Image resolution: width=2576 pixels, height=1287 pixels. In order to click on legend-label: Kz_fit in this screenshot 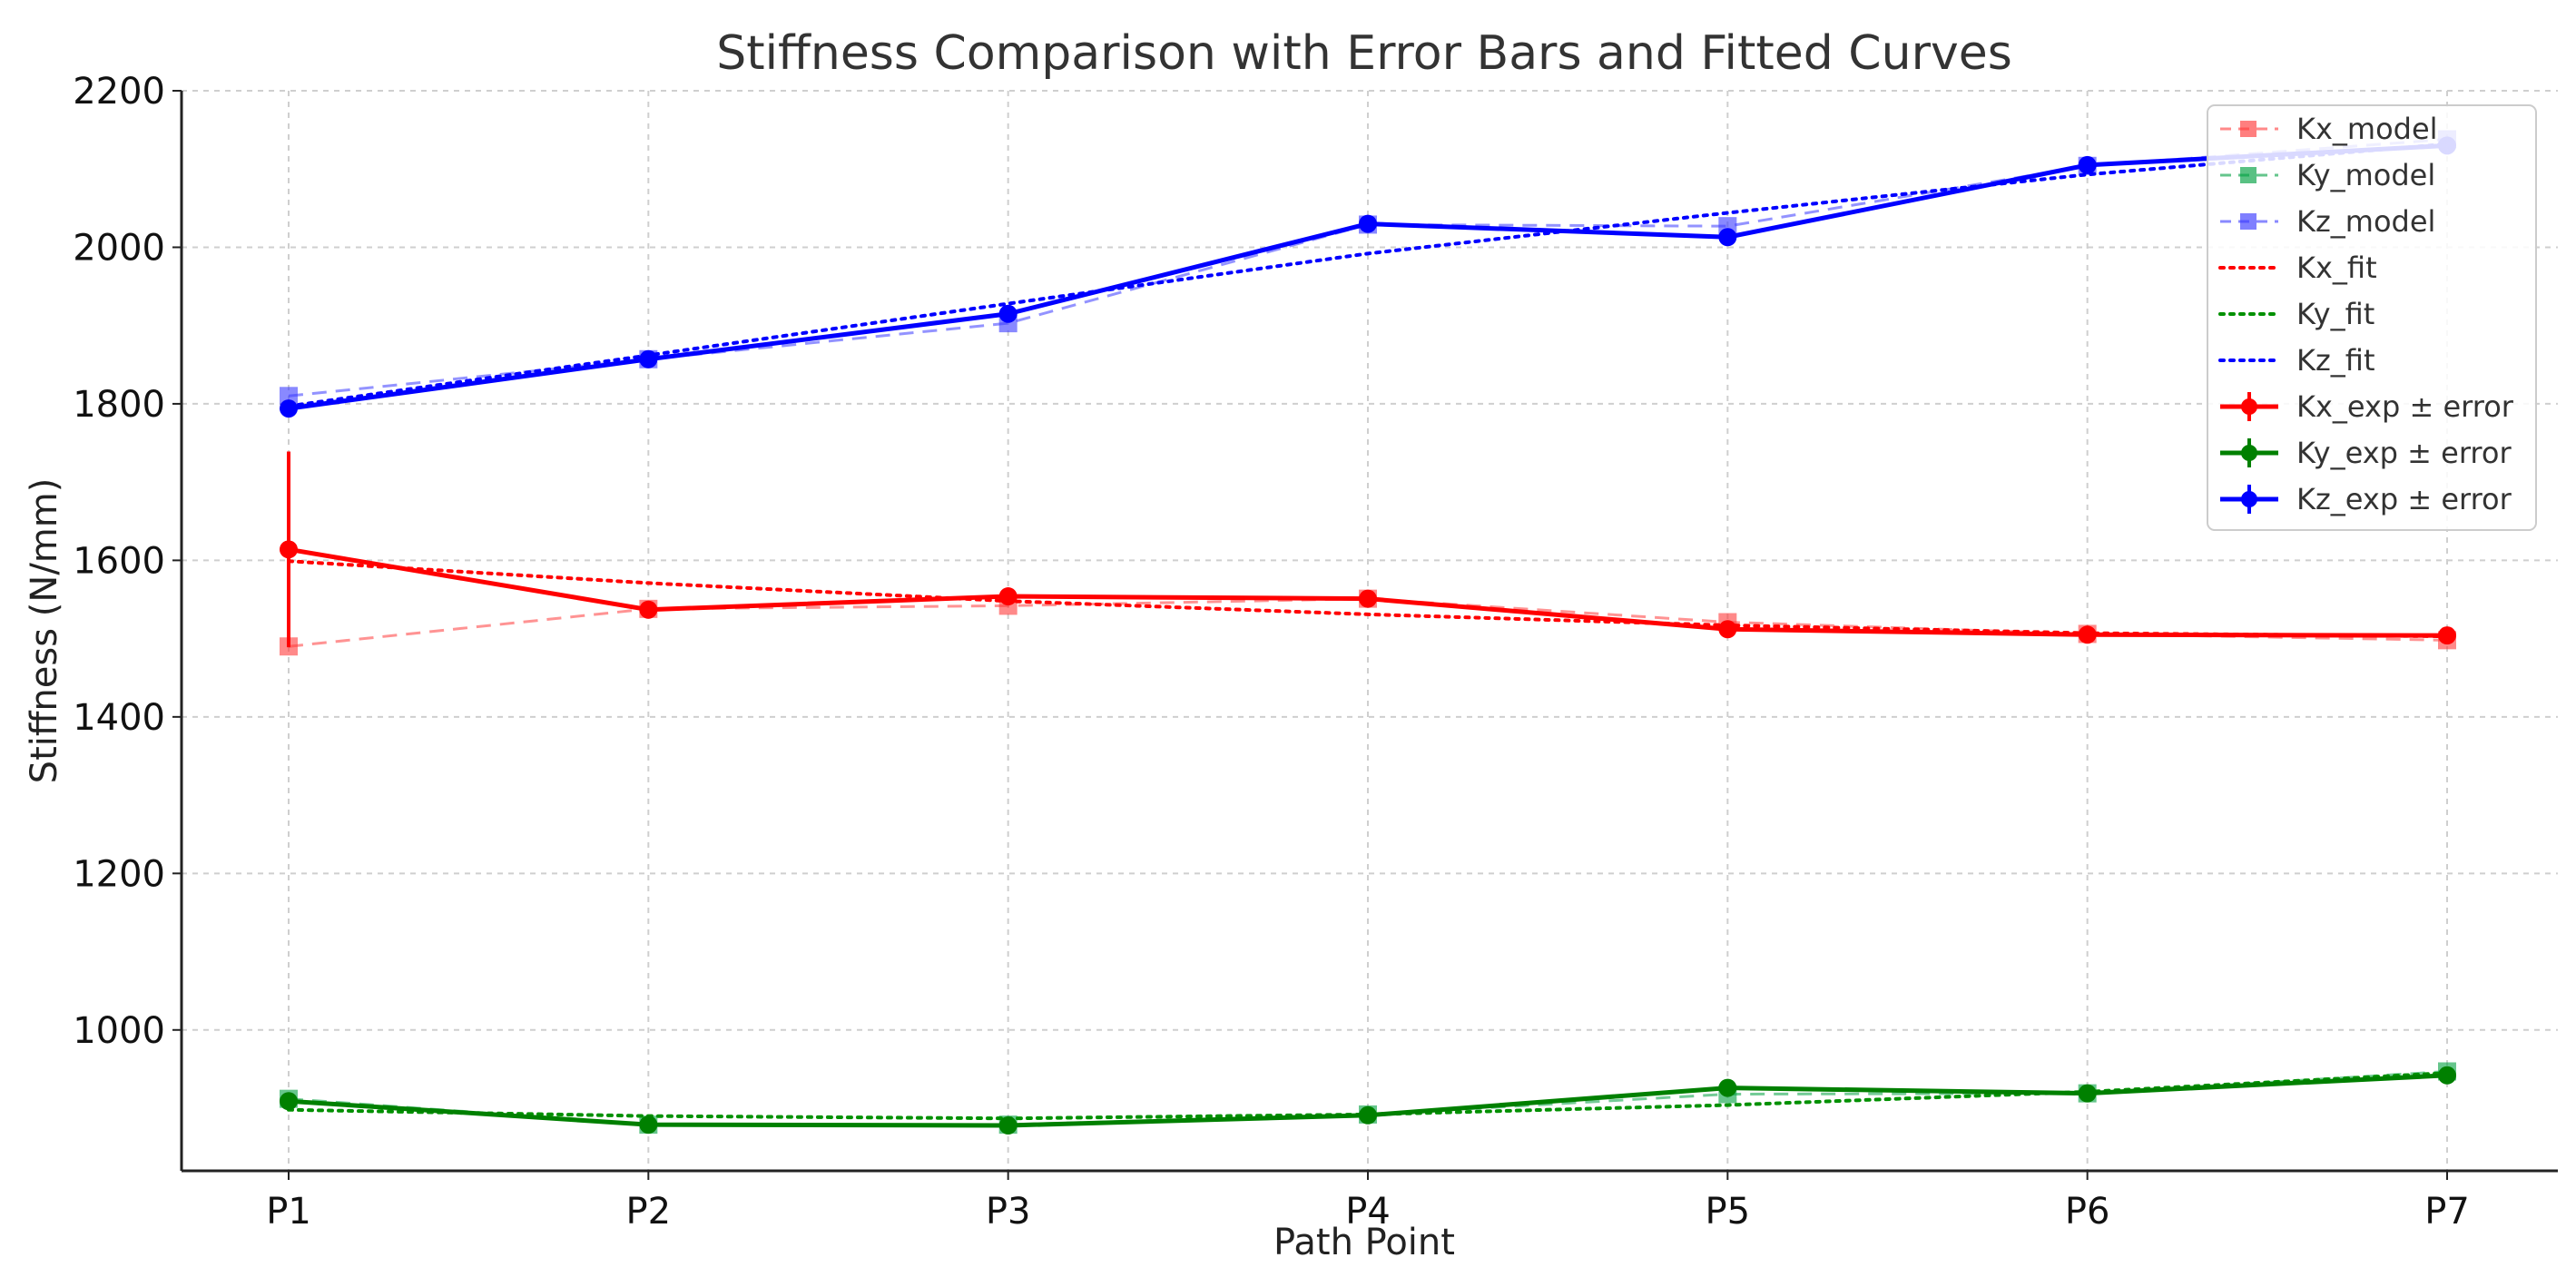, I will do `click(2335, 360)`.